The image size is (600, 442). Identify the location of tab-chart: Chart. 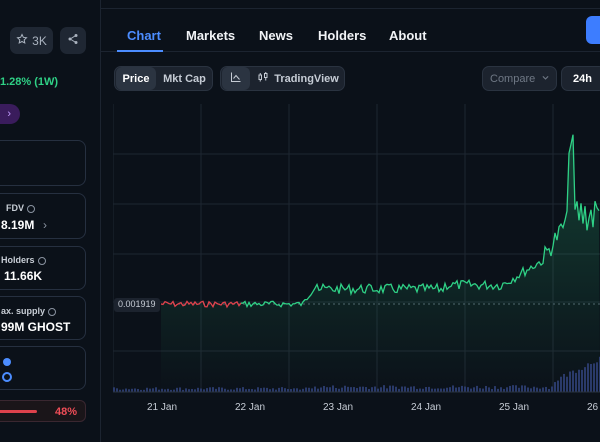
(144, 35).